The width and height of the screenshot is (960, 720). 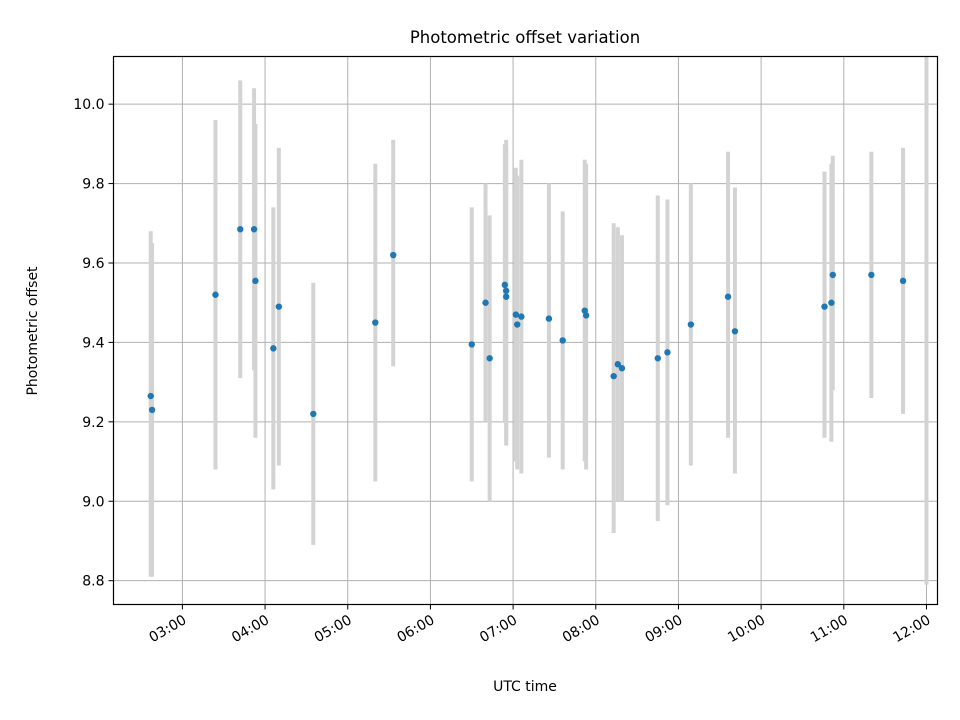 What do you see at coordinates (88, 105) in the screenshot?
I see `y-tick-label: 10.0` at bounding box center [88, 105].